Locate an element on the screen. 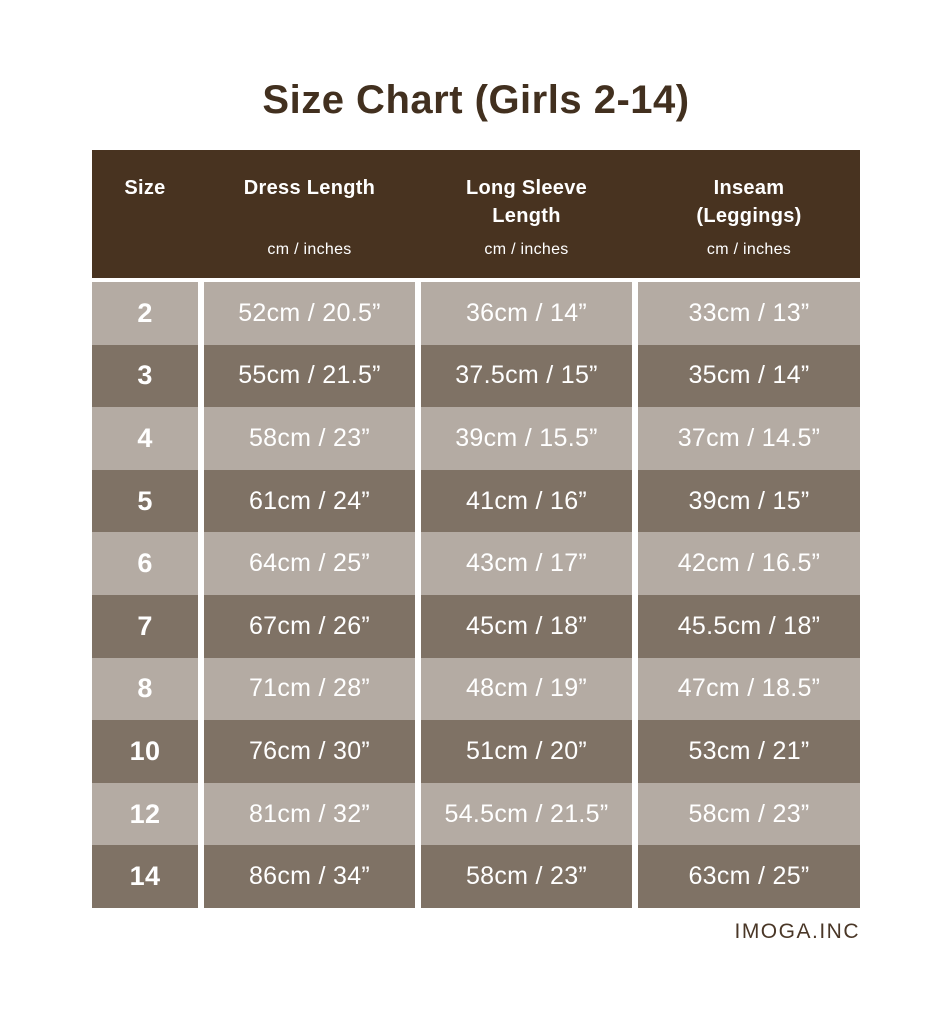 The image size is (945, 1024). sleeve-length-cell: 39cm / 15.5” is located at coordinates (526, 438).